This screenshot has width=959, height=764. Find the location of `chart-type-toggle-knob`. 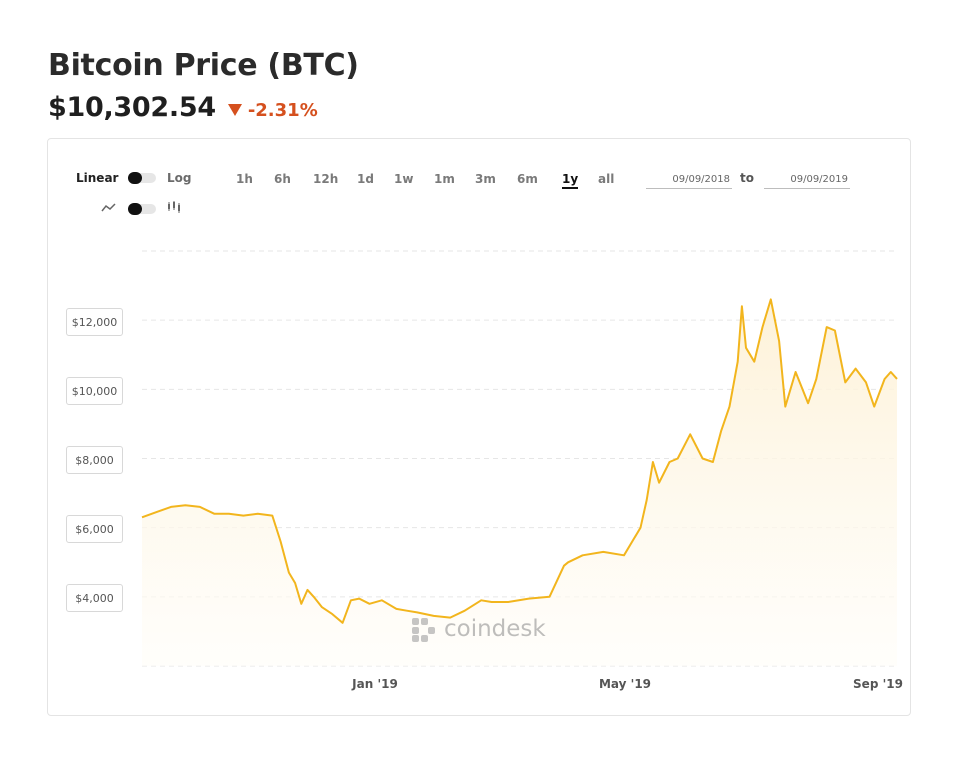

chart-type-toggle-knob is located at coordinates (135, 209).